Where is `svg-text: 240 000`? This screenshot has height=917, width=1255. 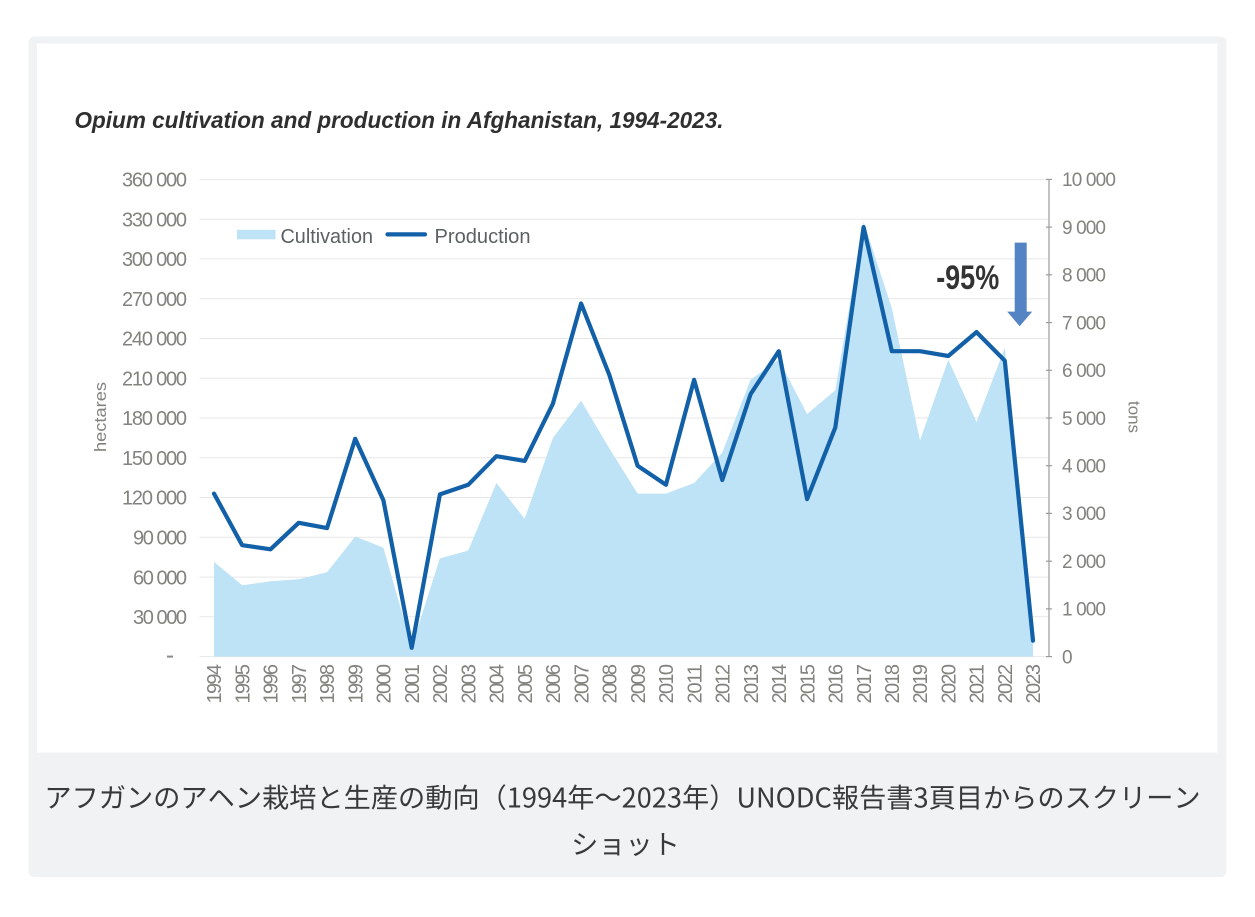 svg-text: 240 000 is located at coordinates (154, 340).